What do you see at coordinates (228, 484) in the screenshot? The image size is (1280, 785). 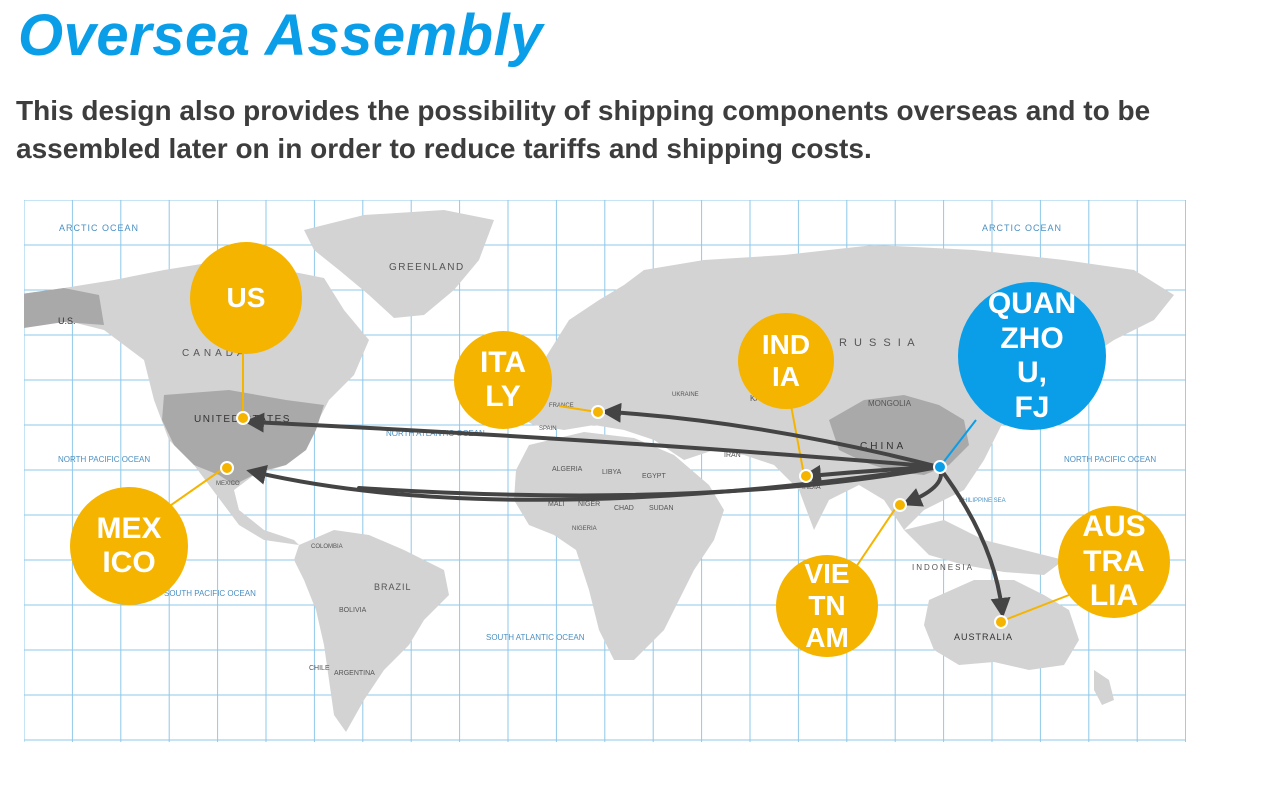 I see `label-mexico-map: MEXICO` at bounding box center [228, 484].